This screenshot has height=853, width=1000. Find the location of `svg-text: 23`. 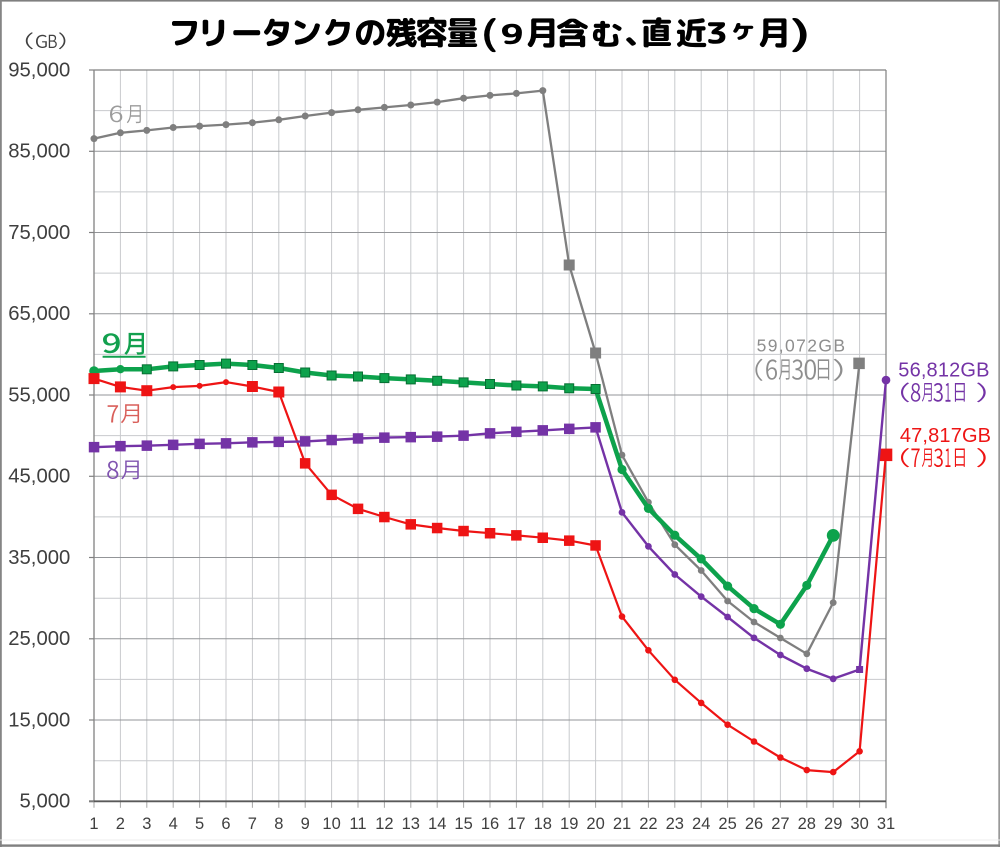

svg-text: 23 is located at coordinates (675, 824).